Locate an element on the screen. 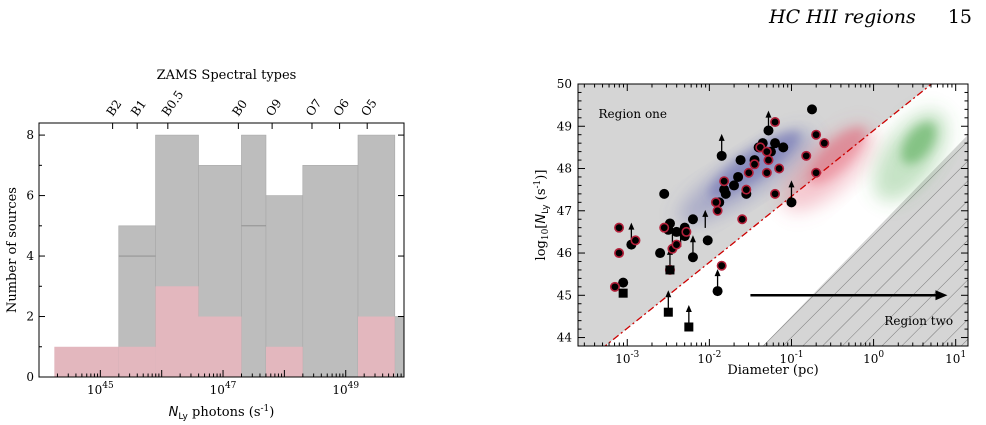  spectral-type-label: O7 is located at coordinates (313, 107).